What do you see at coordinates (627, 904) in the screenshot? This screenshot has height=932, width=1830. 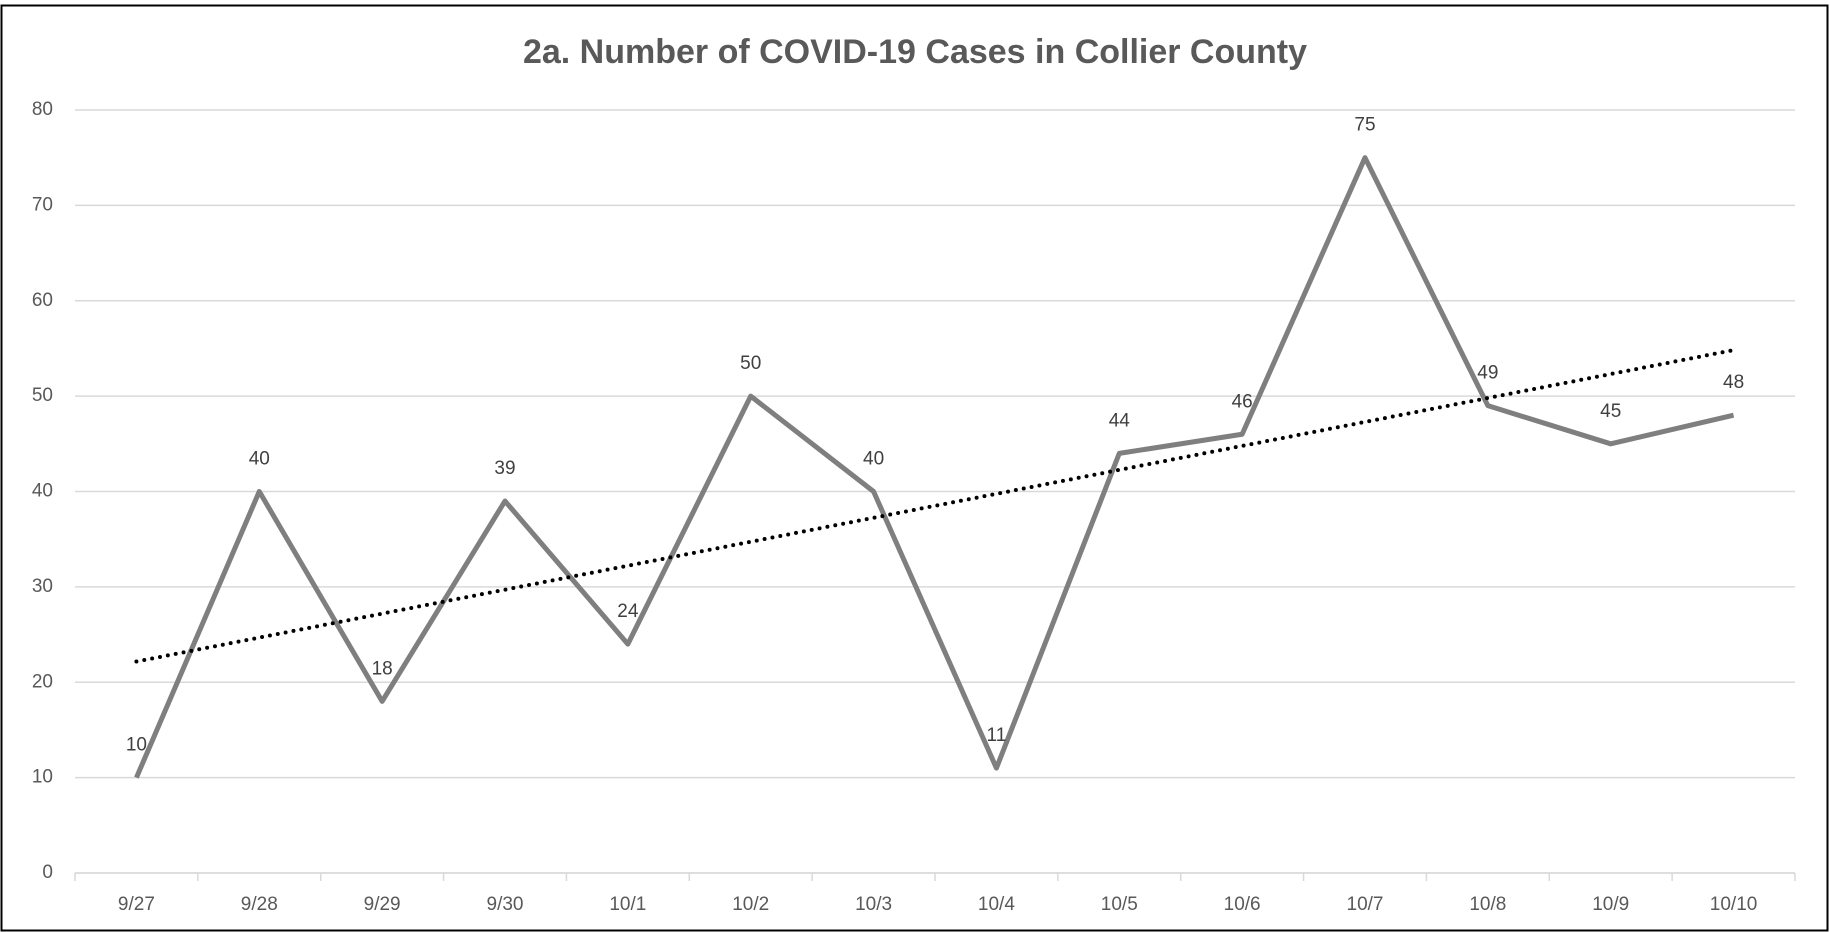 I see `x-tick-label: 10/1` at bounding box center [627, 904].